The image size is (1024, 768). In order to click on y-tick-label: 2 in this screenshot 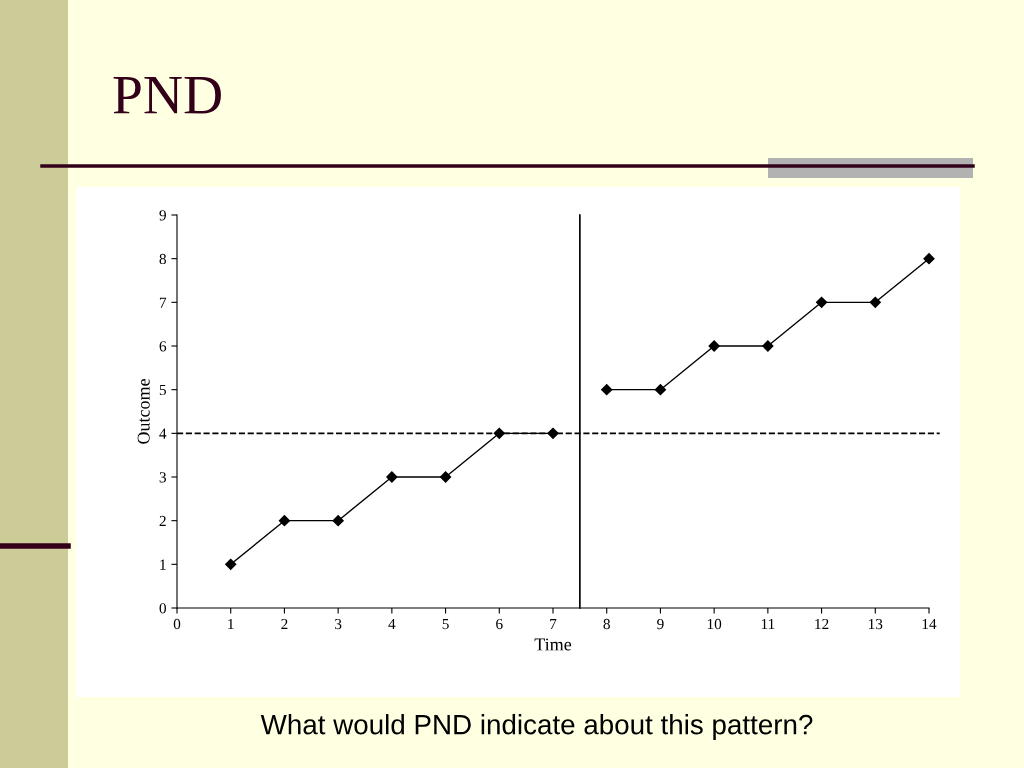, I will do `click(162, 520)`.